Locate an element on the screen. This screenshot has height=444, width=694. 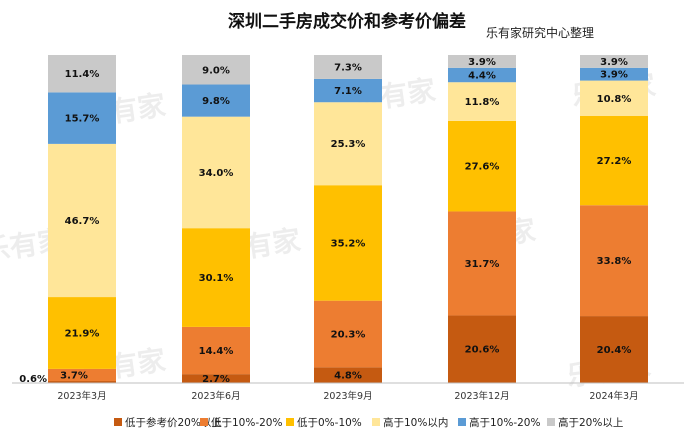
chart-source: 乐有家研究中心整理 is located at coordinates (540, 32).